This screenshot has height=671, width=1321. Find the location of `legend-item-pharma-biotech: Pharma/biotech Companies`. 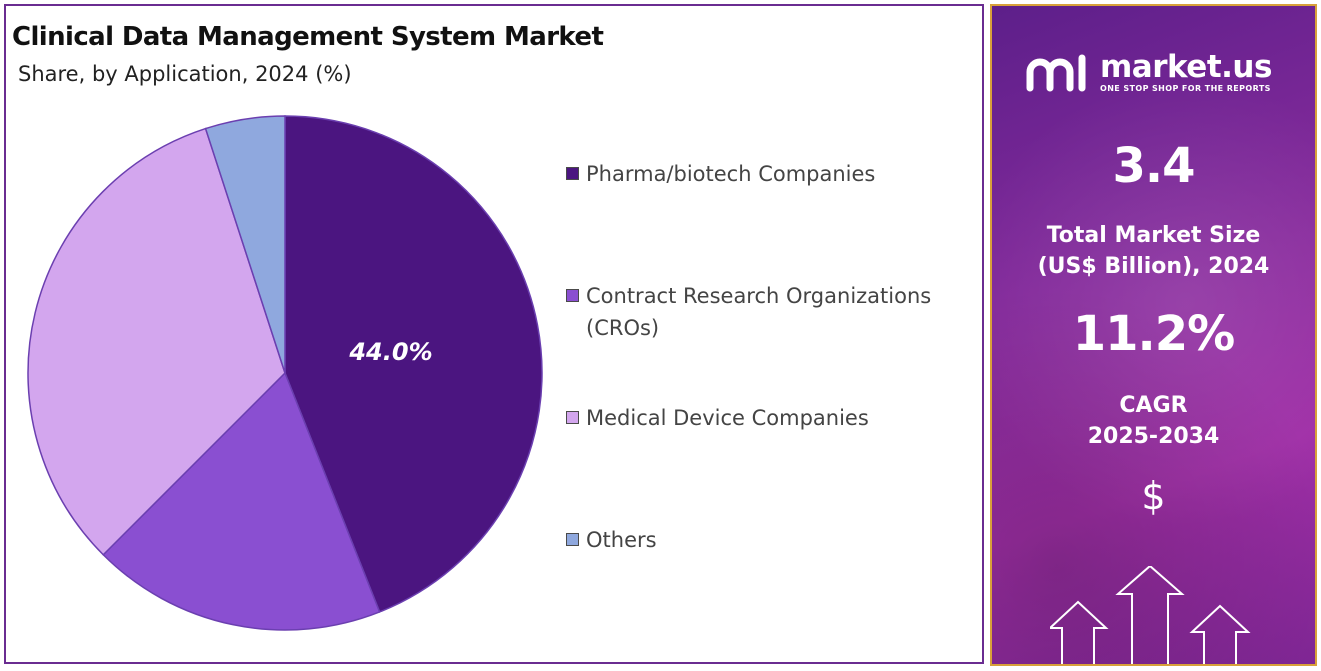

legend-item-pharma-biotech: Pharma/biotech Companies is located at coordinates (768, 174).